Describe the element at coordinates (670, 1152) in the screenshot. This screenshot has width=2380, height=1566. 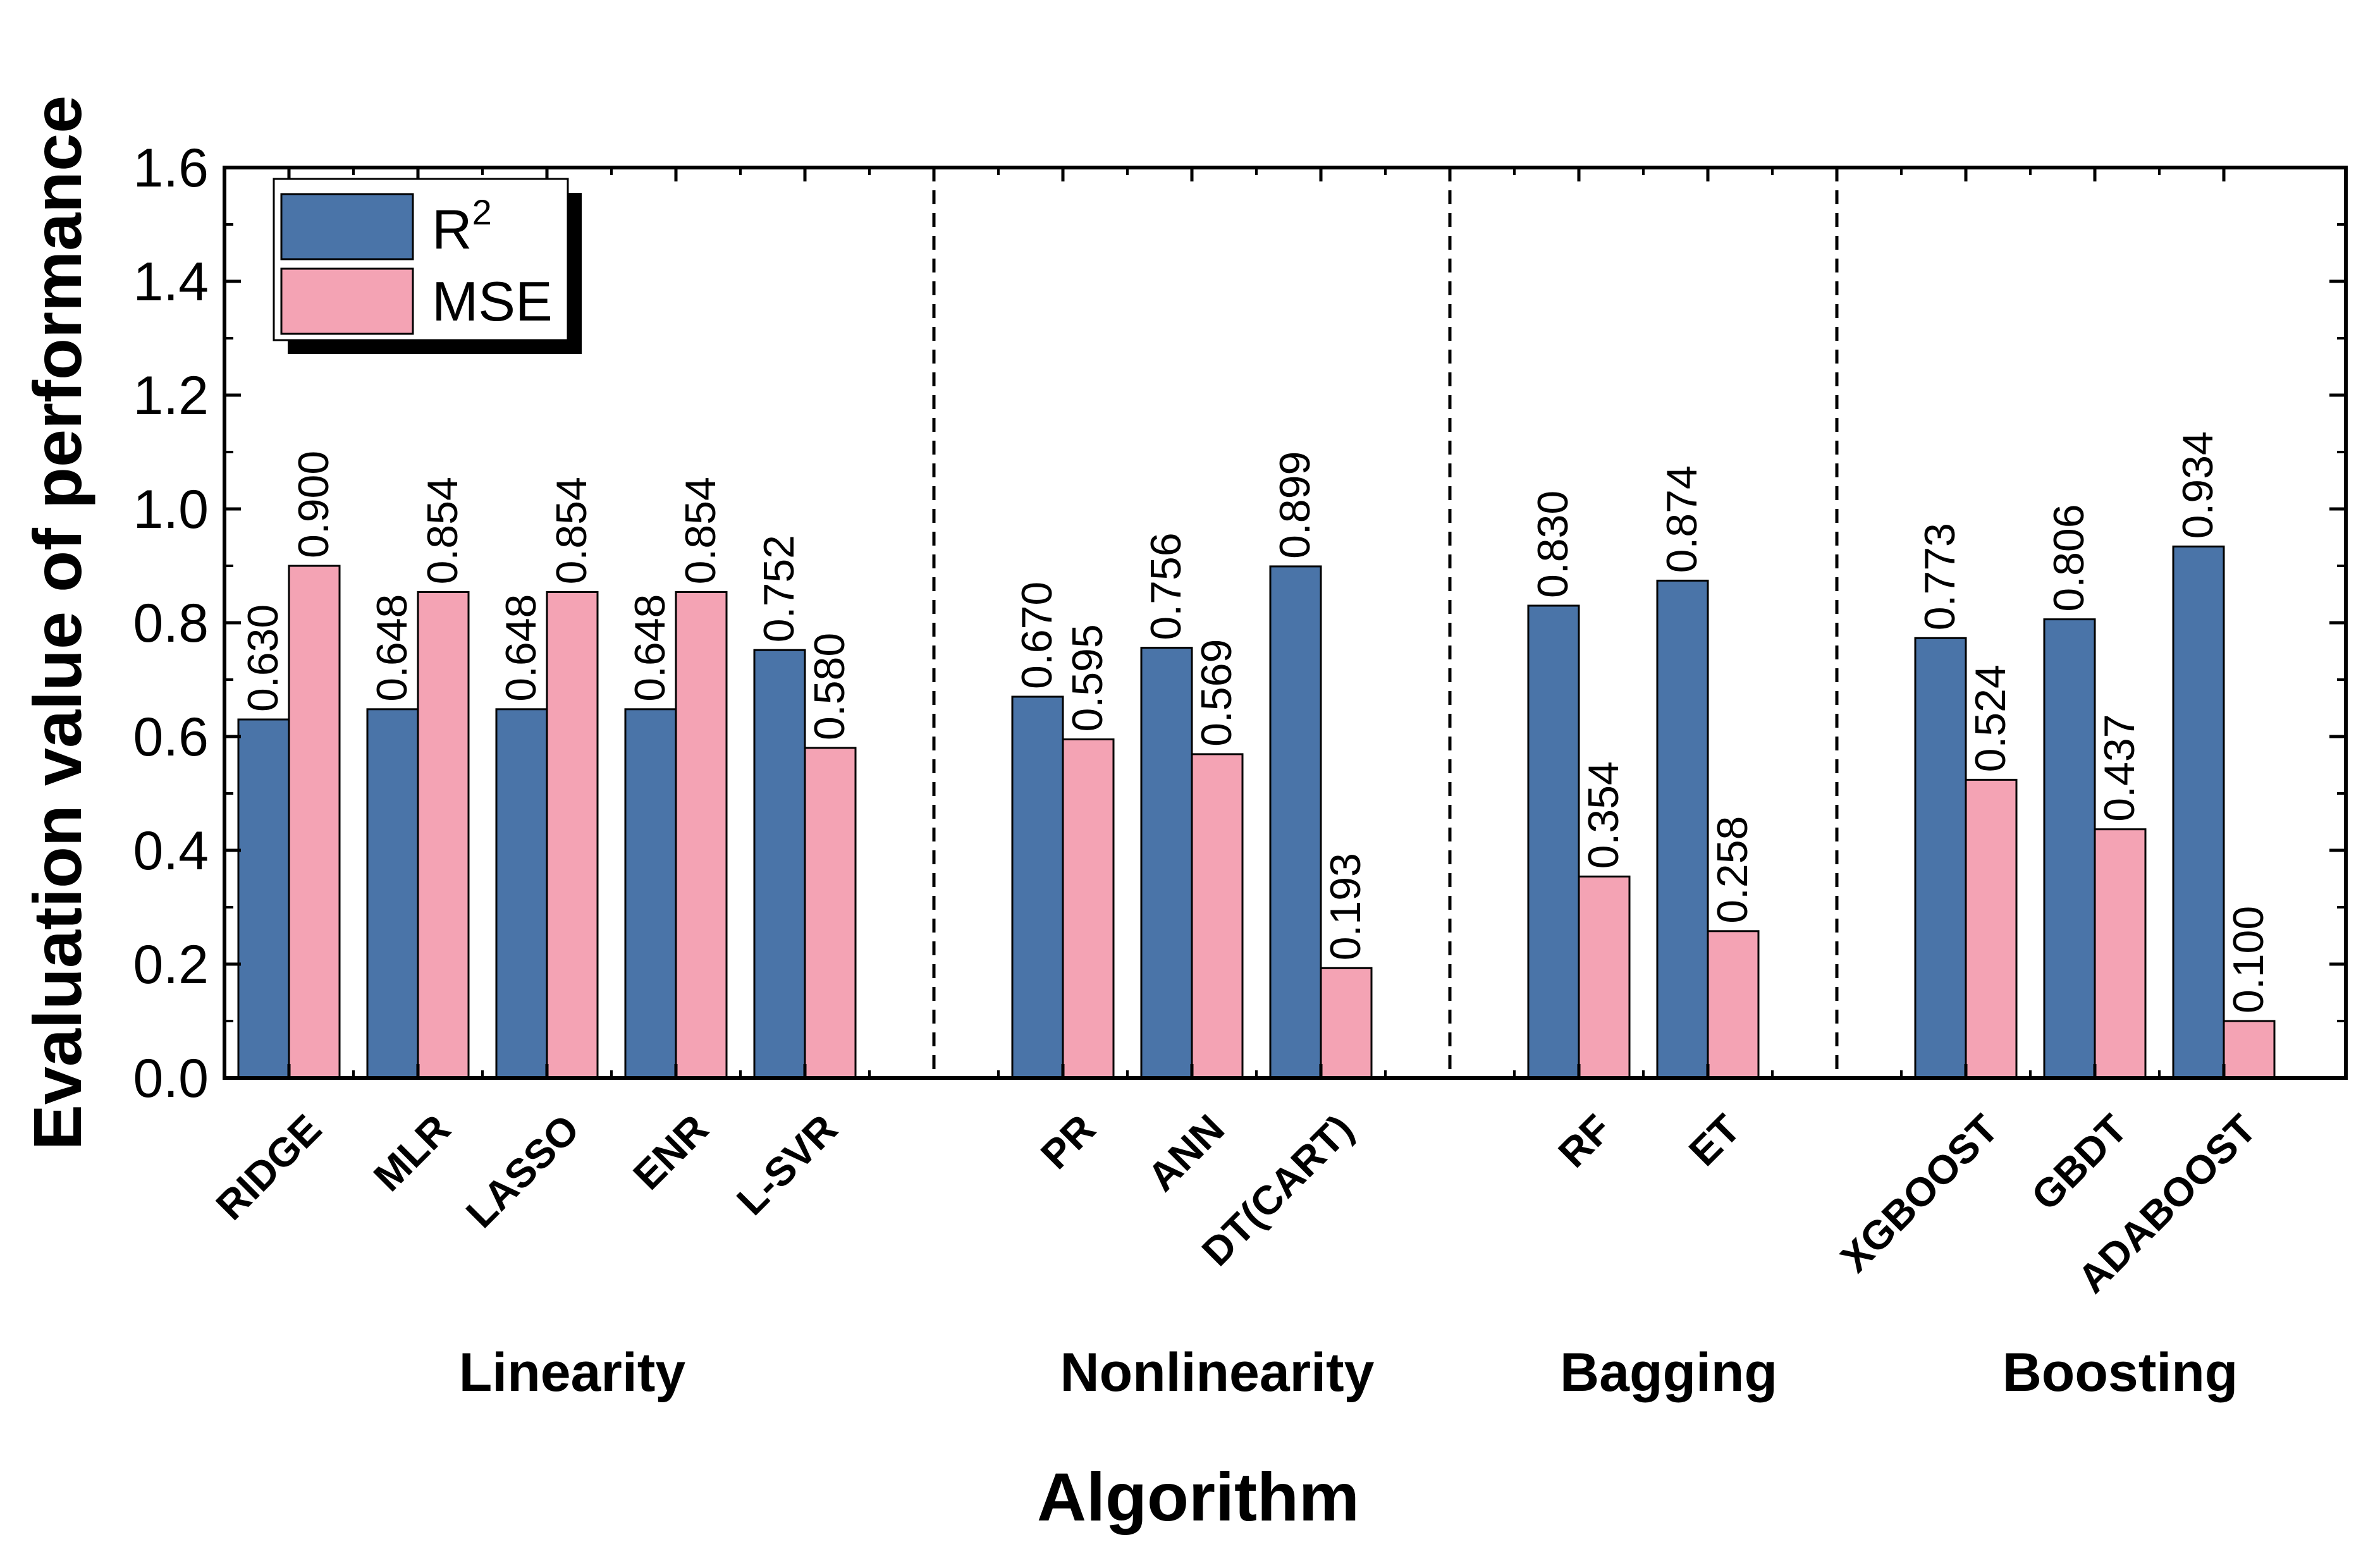
I see `x-tick-label: ENR` at that location.